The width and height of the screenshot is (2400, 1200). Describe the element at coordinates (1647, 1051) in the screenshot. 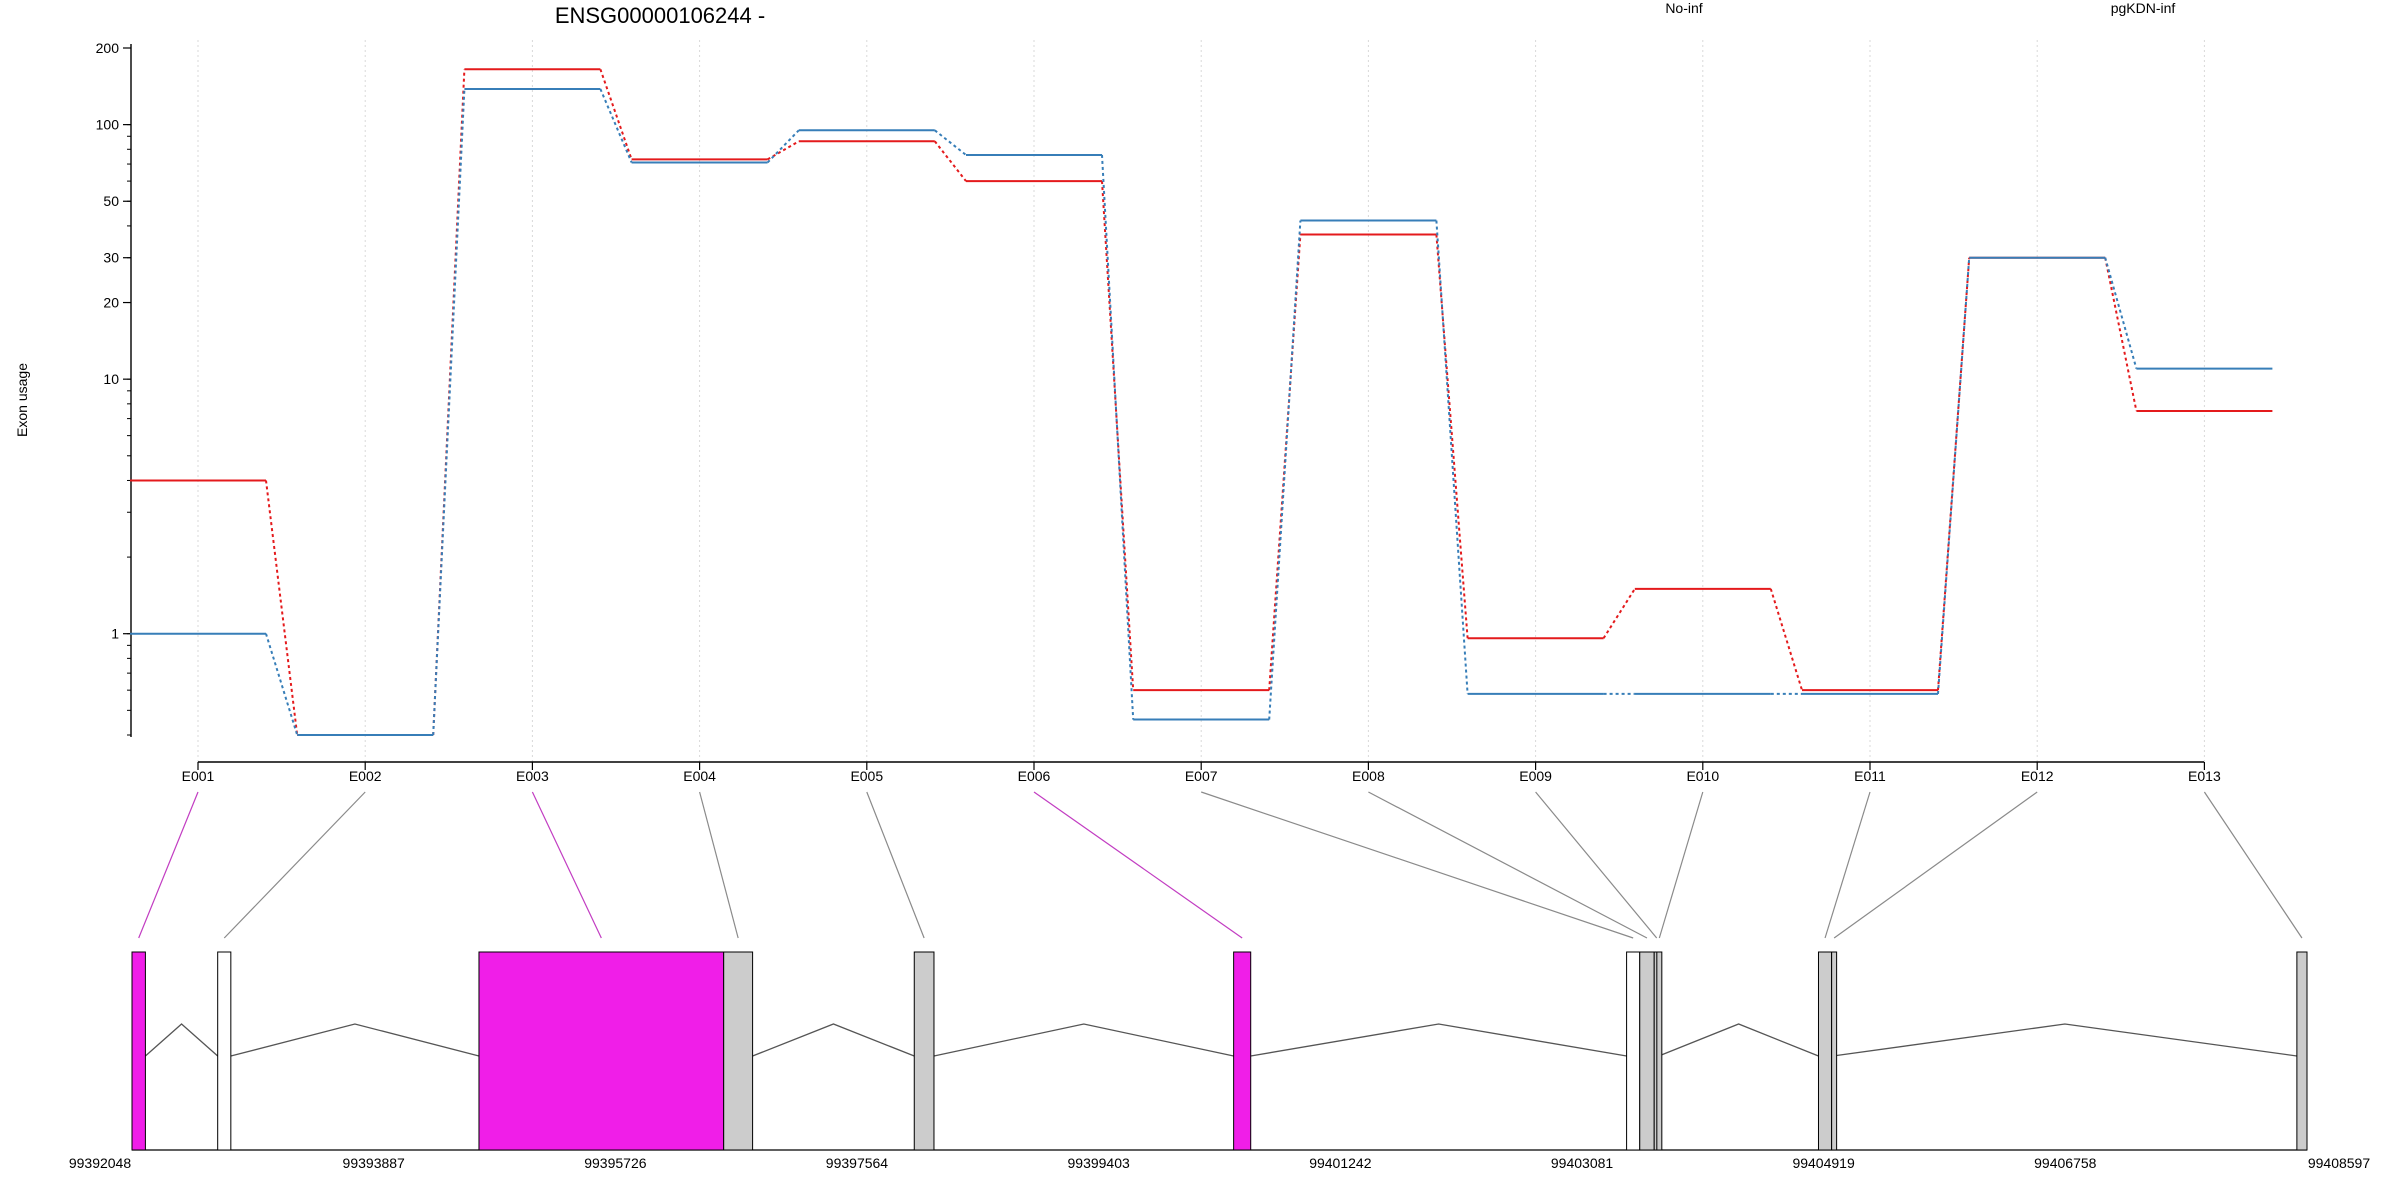

I see `exon-e008` at that location.